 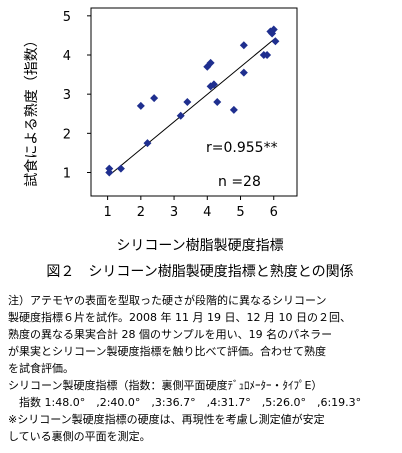 What do you see at coordinates (239, 182) in the screenshot?
I see `annotation: n =28` at bounding box center [239, 182].